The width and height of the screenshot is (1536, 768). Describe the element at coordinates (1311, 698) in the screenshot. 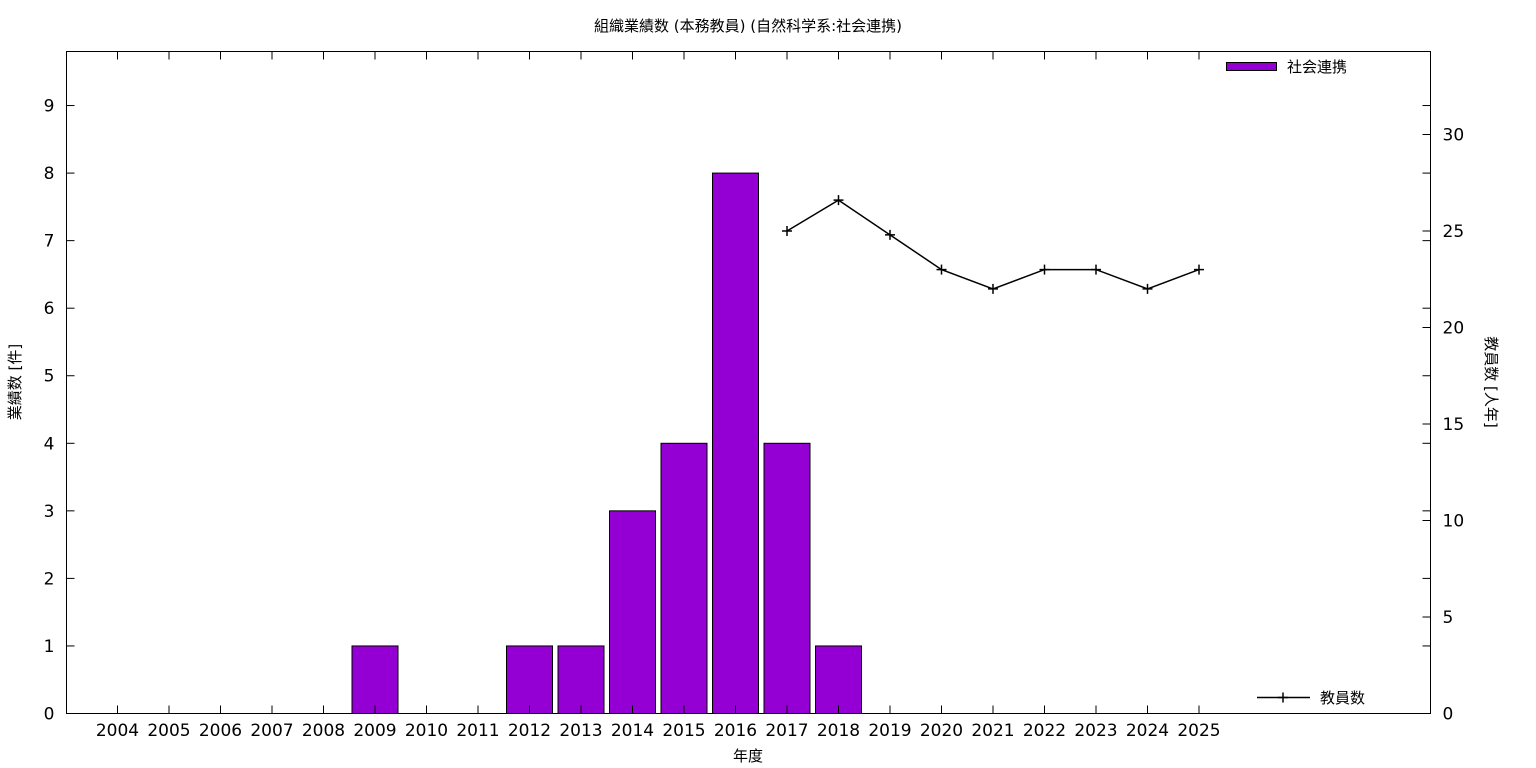

I see `legend-line: 教員数` at that location.